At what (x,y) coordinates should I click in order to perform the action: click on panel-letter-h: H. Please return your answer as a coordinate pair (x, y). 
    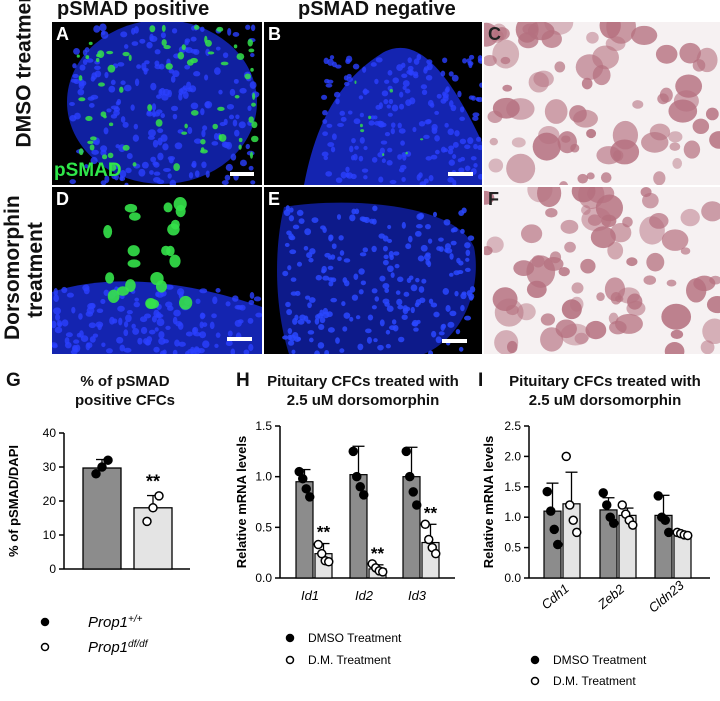
    Looking at the image, I should click on (243, 380).